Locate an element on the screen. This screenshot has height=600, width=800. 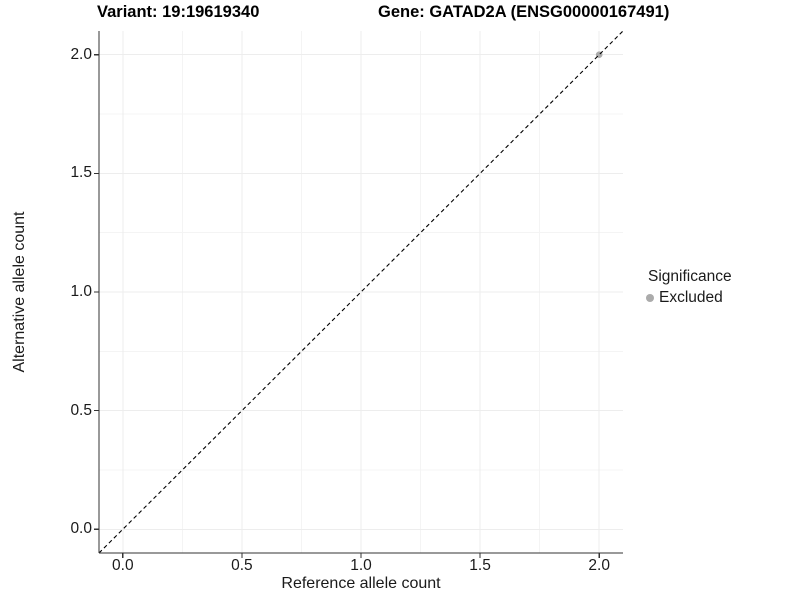
y-tick-label: 0.5 is located at coordinates (81, 410).